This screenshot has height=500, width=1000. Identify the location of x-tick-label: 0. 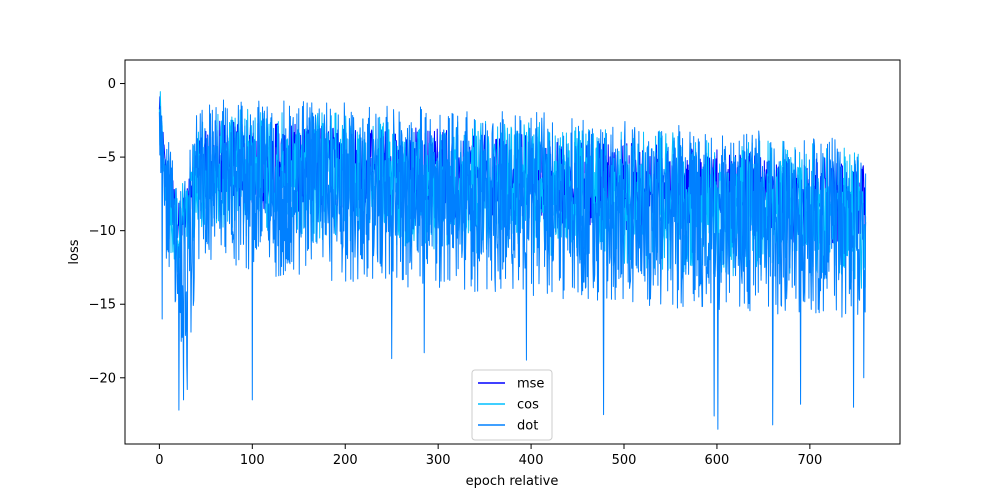
(159, 460).